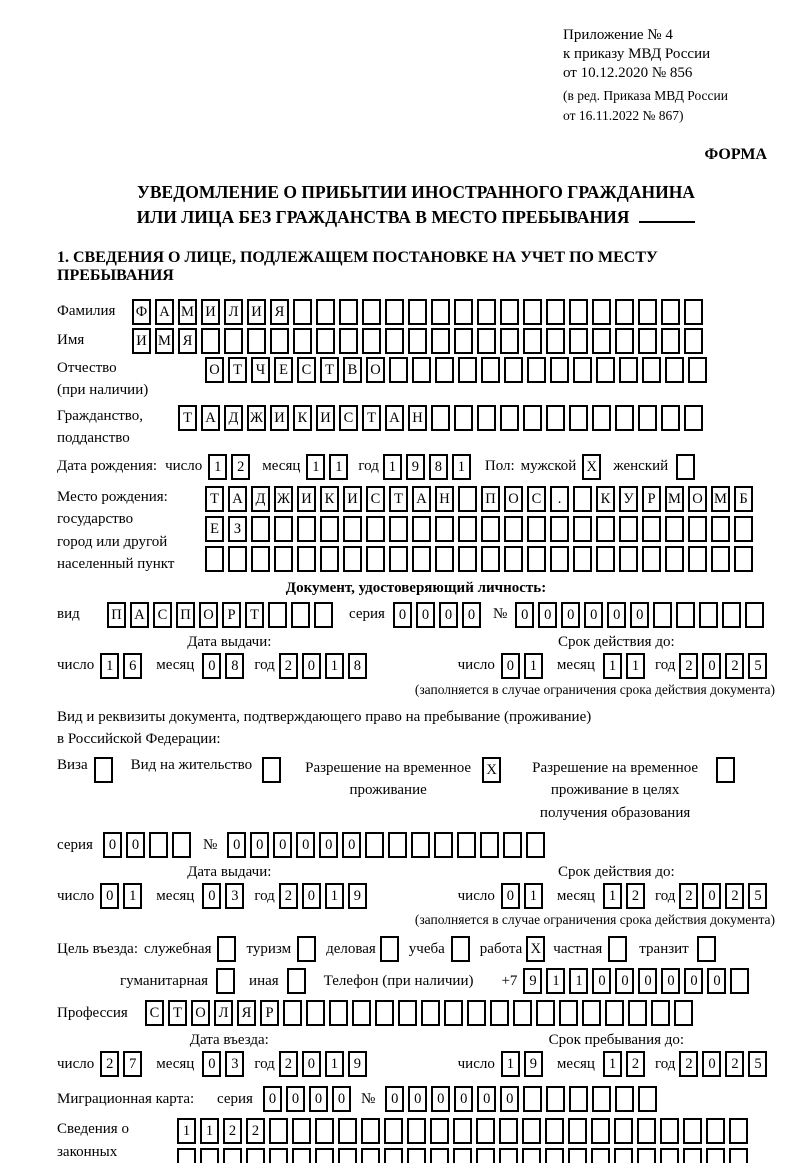 The height and width of the screenshot is (1163, 800). What do you see at coordinates (235, 1064) in the screenshot?
I see `char-box: 3` at bounding box center [235, 1064].